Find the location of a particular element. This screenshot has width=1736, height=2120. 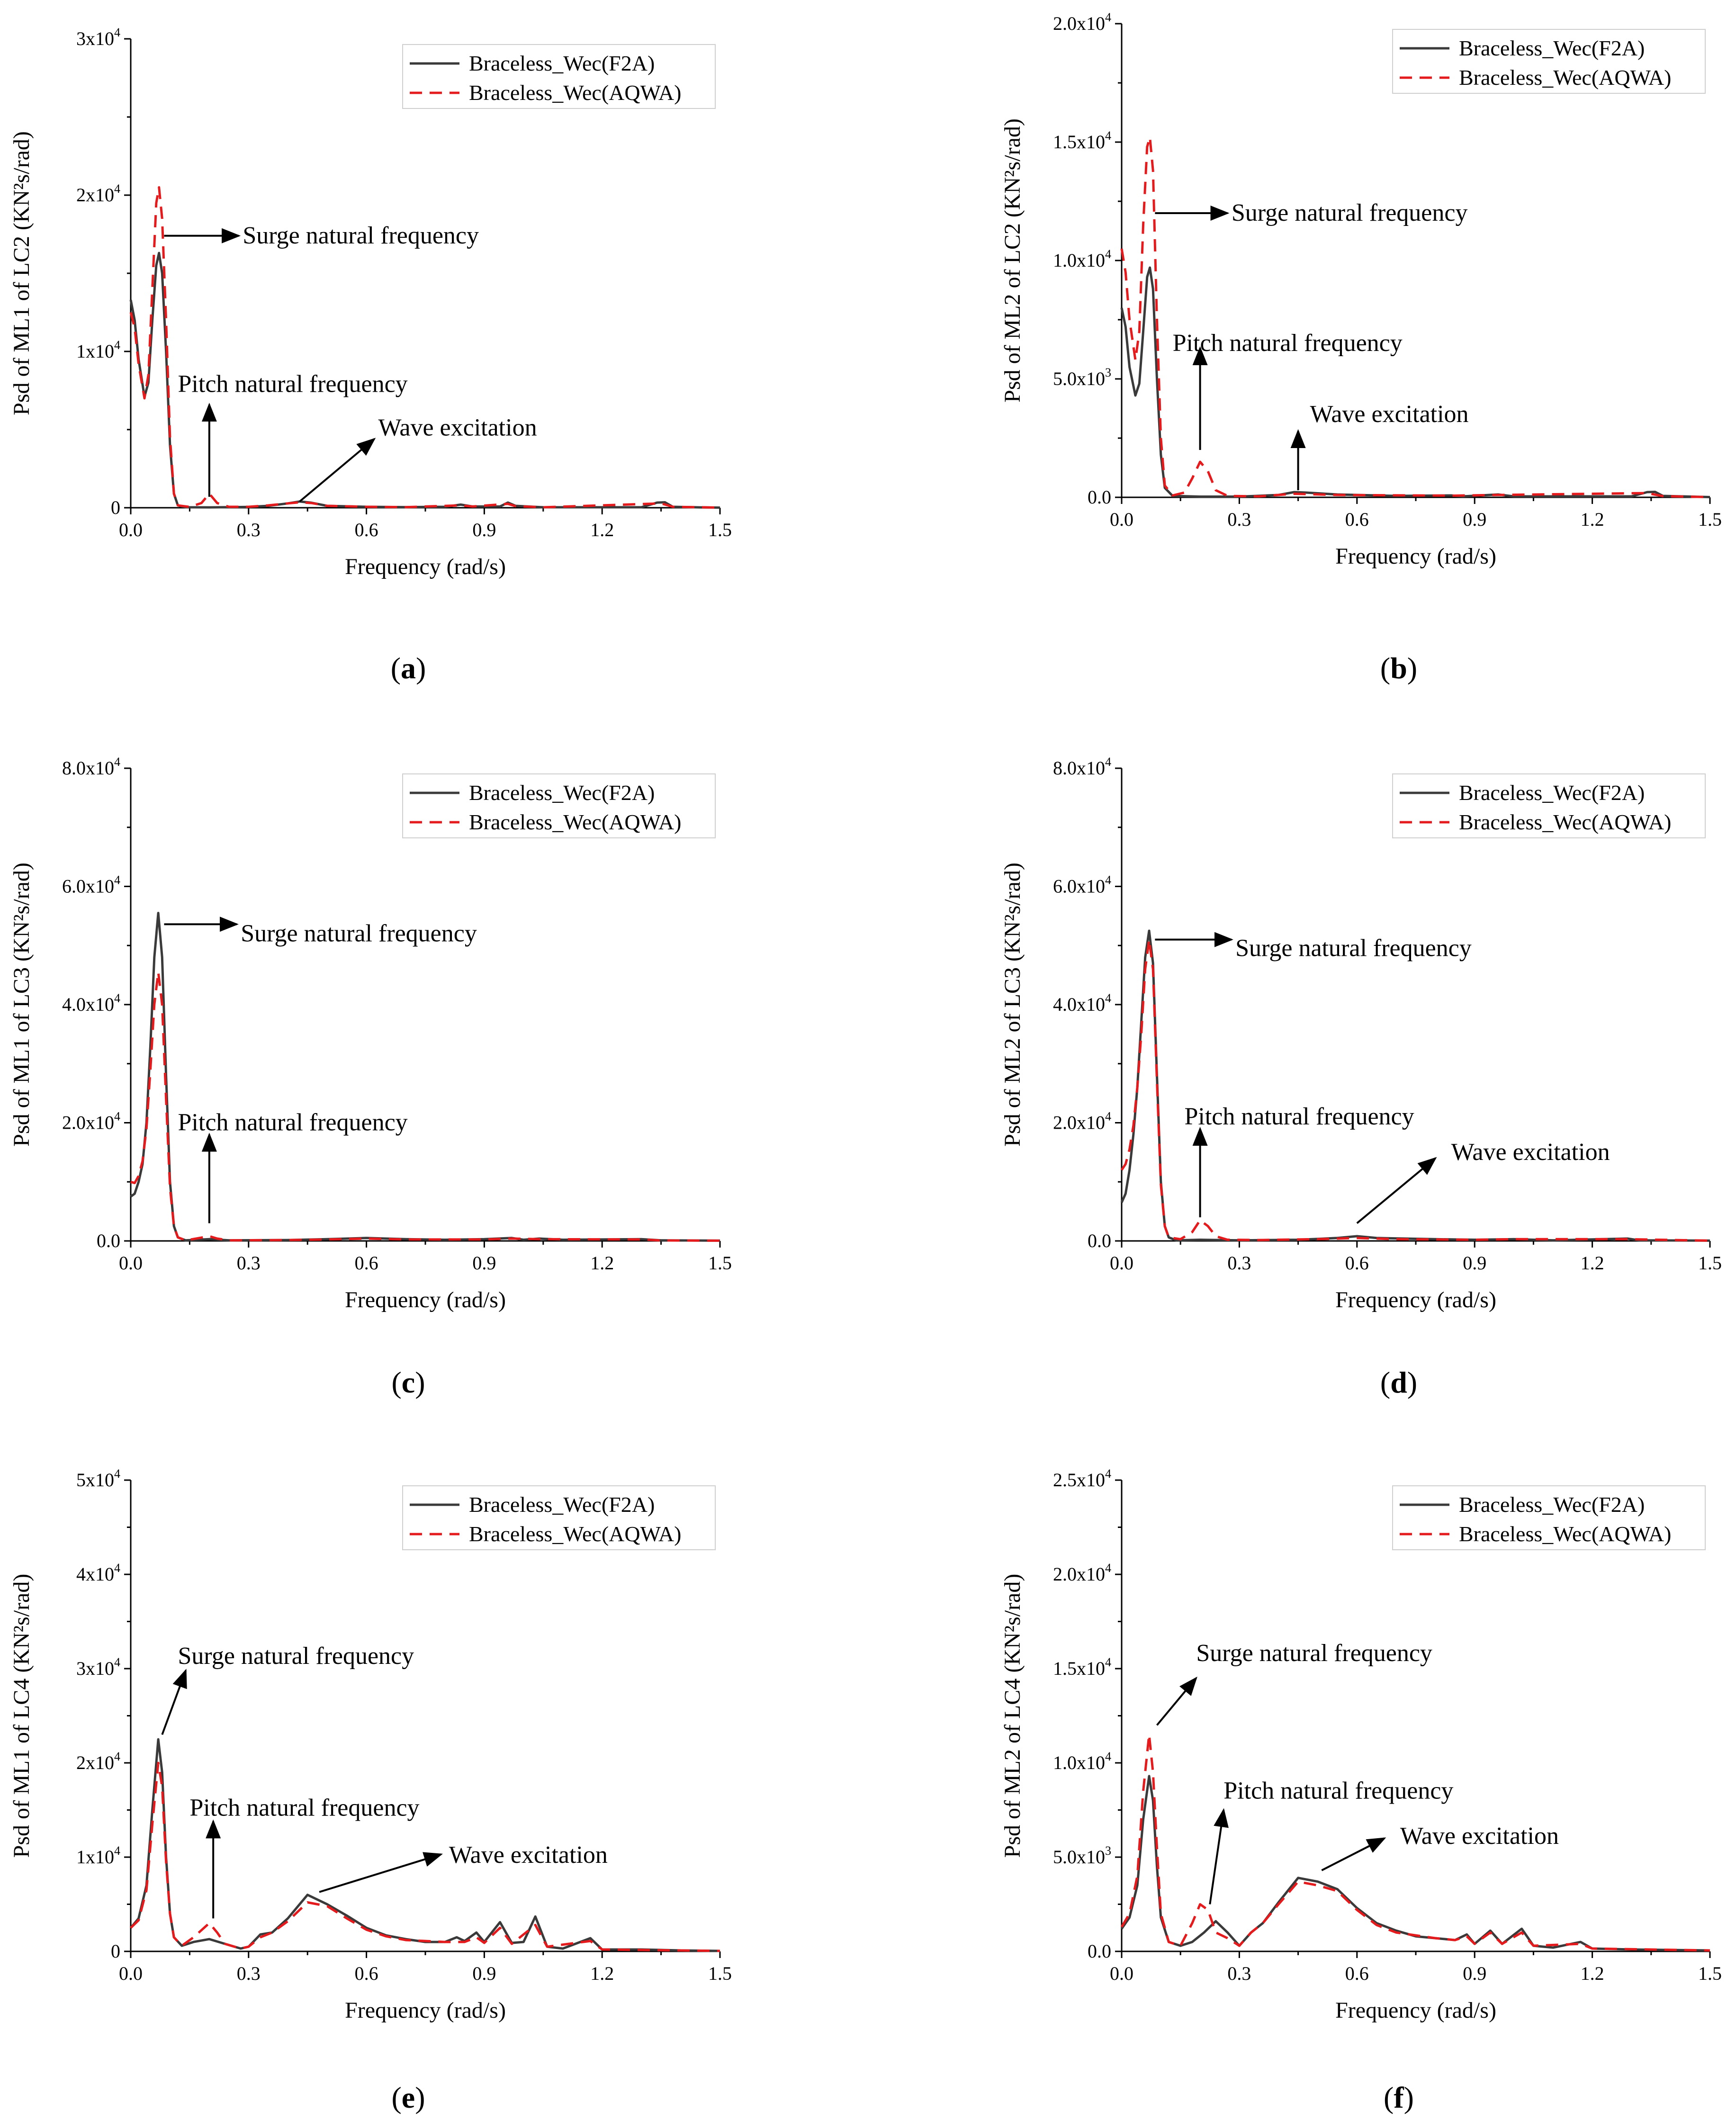

y-tick-label: 4.0x10⁴ is located at coordinates (1082, 1003).